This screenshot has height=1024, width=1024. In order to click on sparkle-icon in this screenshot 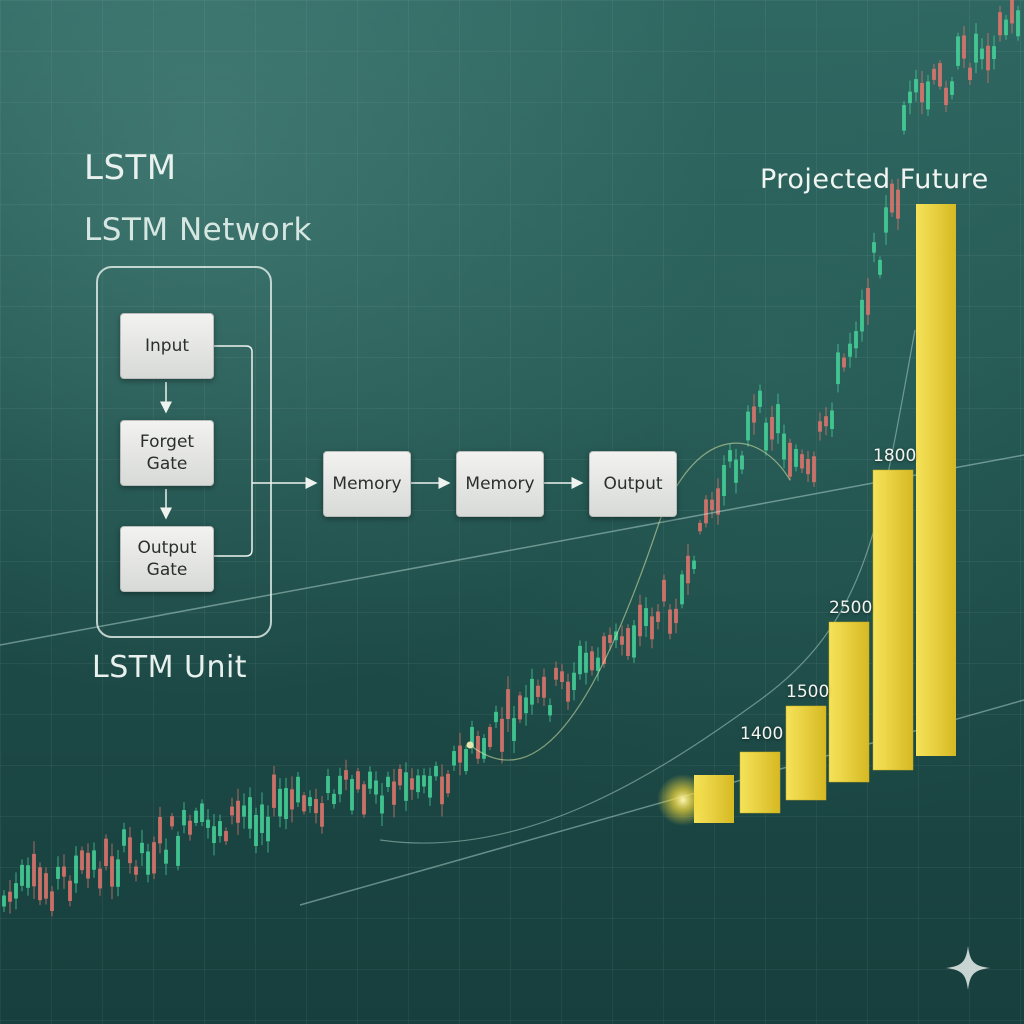, I will do `click(968, 968)`.